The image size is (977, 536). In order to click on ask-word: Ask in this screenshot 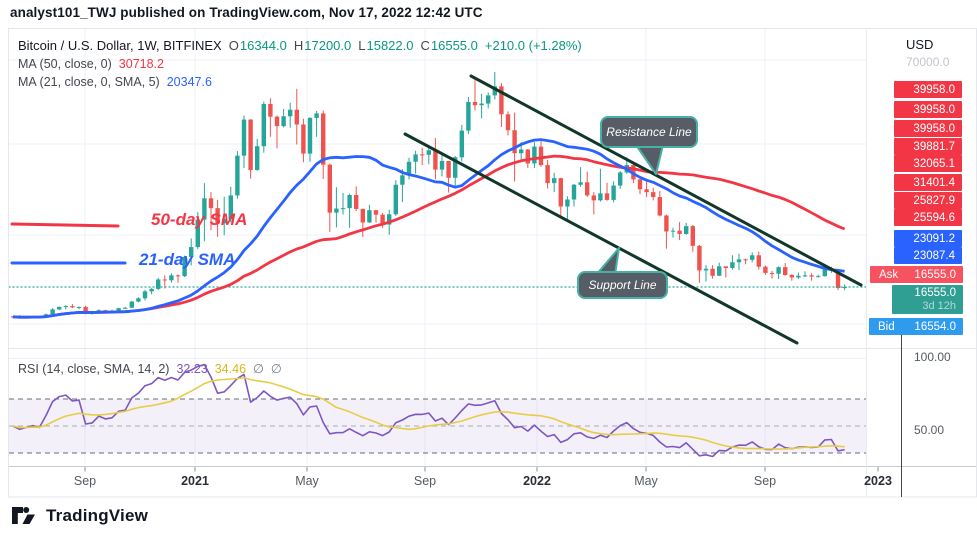, I will do `click(889, 274)`.